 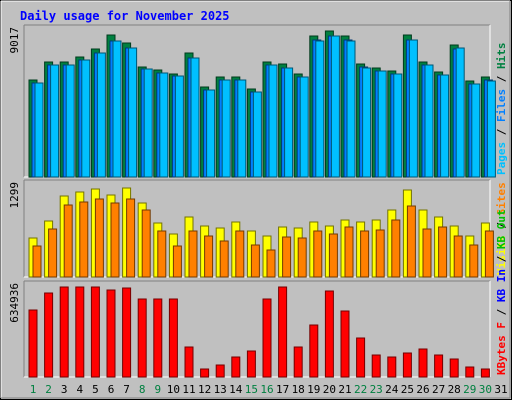 What do you see at coordinates (125, 16) in the screenshot?
I see `chart-title: Daily usage for November 2025` at bounding box center [125, 16].